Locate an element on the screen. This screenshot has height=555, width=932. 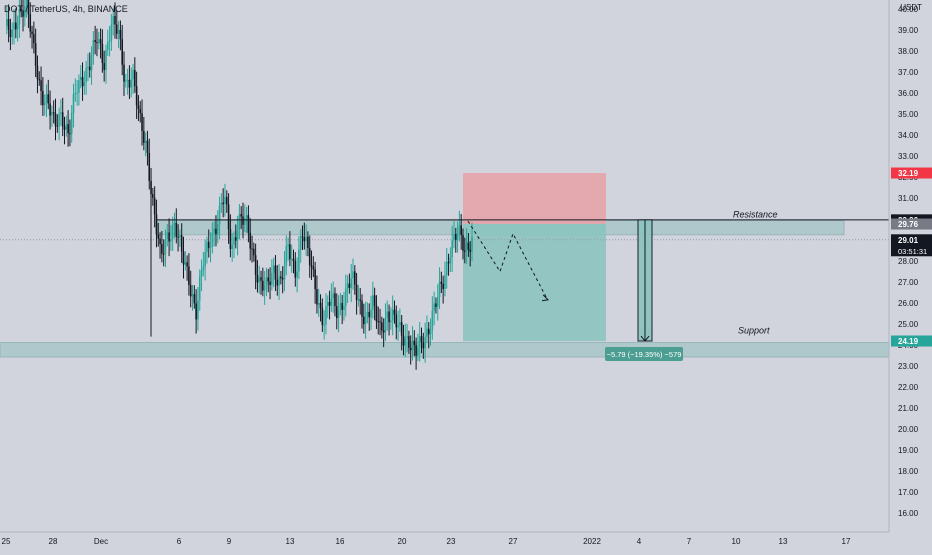
price-tick-label: 25.00 is located at coordinates (908, 324).